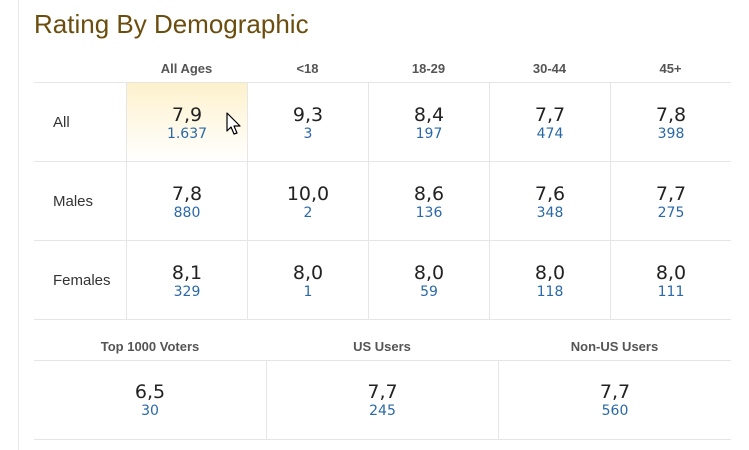  Describe the element at coordinates (550, 213) in the screenshot. I see `votes-link: 348` at that location.